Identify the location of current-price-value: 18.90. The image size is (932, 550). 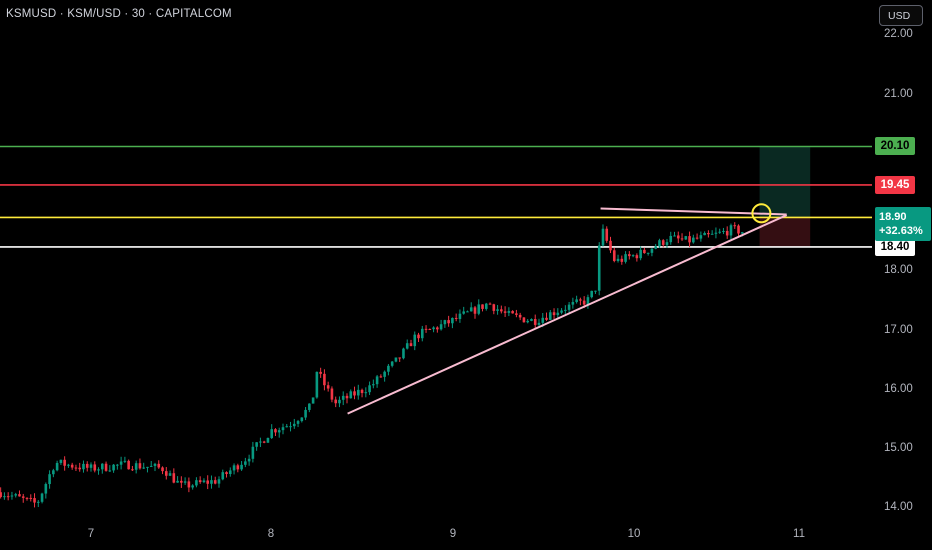
(893, 217).